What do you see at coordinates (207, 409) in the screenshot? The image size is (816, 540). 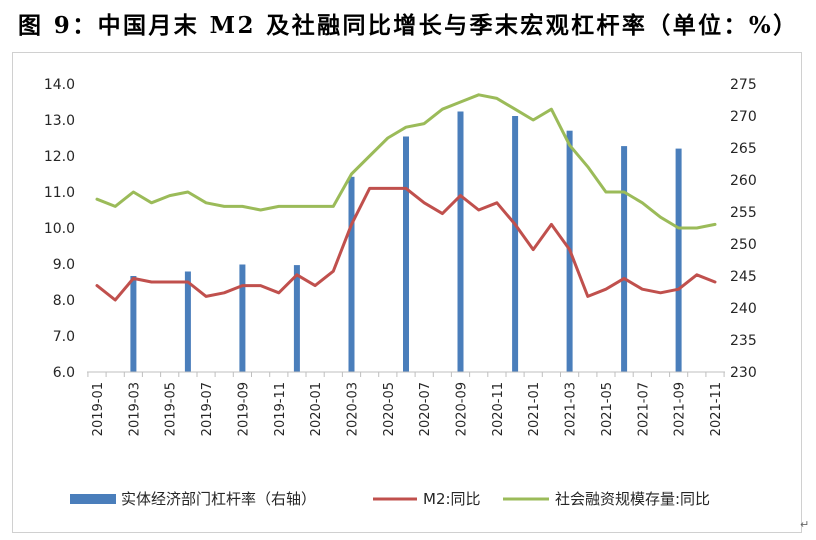 I see `x-tick-label: 2019-07` at bounding box center [207, 409].